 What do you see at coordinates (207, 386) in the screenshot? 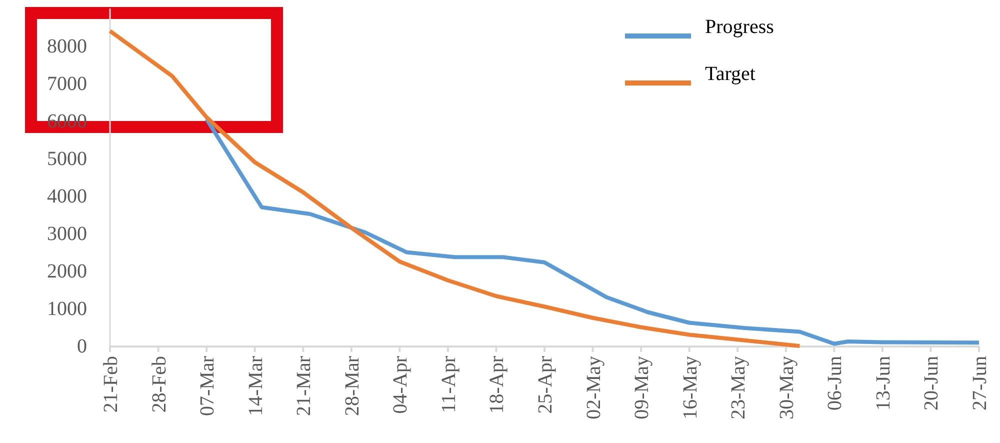
I see `x-tick-label: 07-Mar` at bounding box center [207, 386].